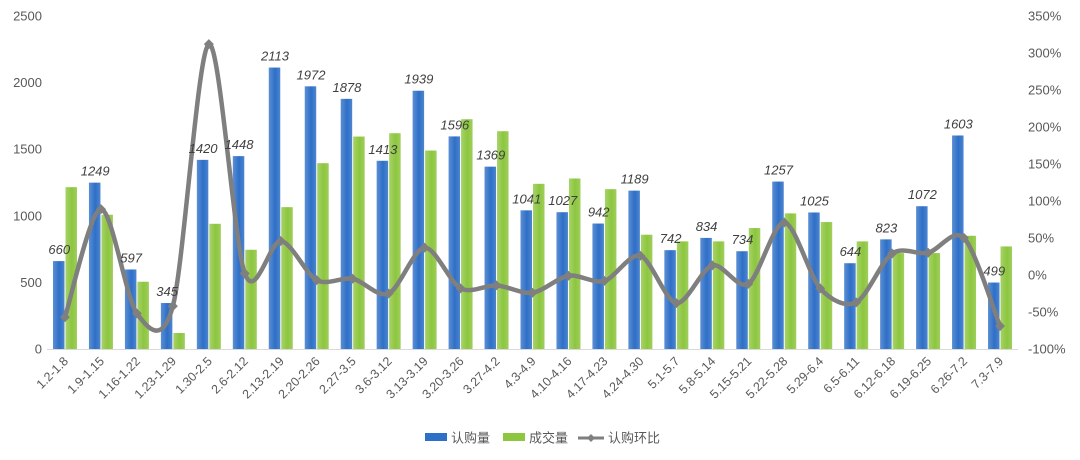 This screenshot has height=460, width=1080. Describe the element at coordinates (949, 375) in the screenshot. I see `x-axis-tick-label: 6.26-7.2` at that location.